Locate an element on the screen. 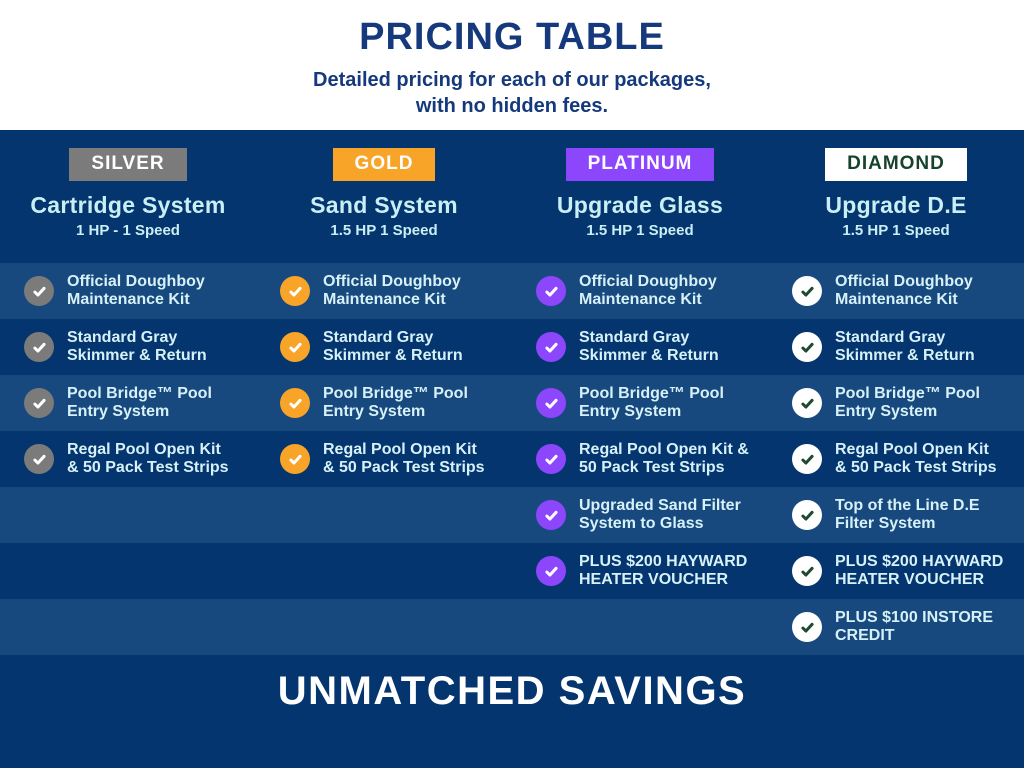  column-header-diamond: DIAMOND Upgrade D.E 1.5 HP 1 Speed is located at coordinates (896, 196).